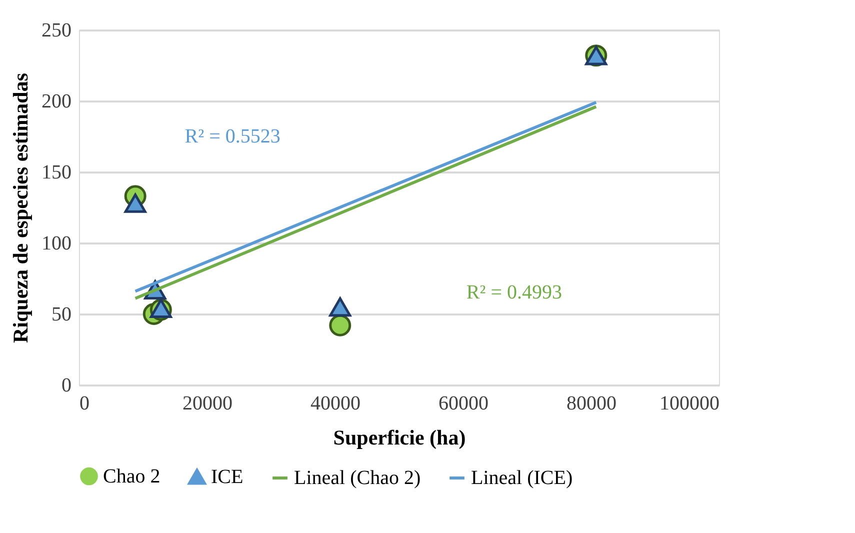  I want to click on y-tick-label: 250, so click(57, 31).